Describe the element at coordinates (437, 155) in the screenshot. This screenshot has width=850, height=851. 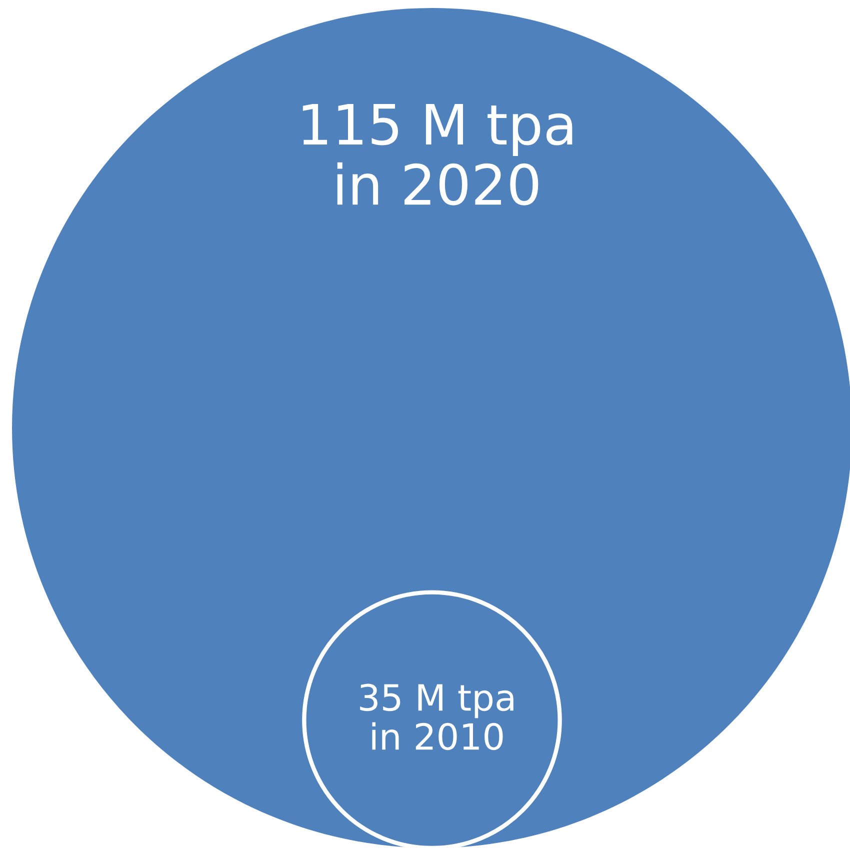
I see `data-label: 115 M tpa in 2020` at that location.